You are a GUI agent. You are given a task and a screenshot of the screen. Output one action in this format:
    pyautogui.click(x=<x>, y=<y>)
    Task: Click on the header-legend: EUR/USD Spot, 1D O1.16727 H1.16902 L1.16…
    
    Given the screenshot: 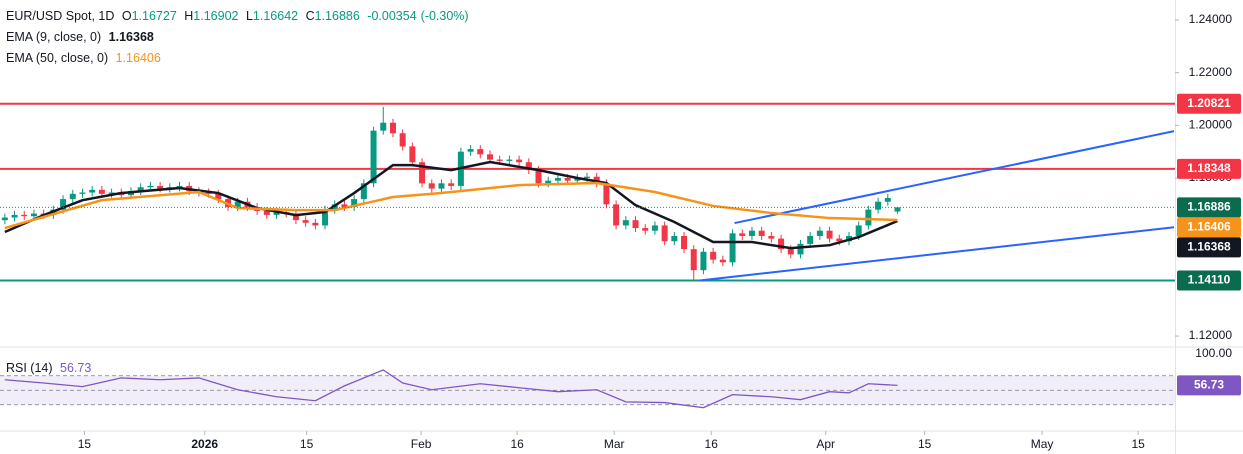 What is the action you would take?
    pyautogui.click(x=239, y=16)
    